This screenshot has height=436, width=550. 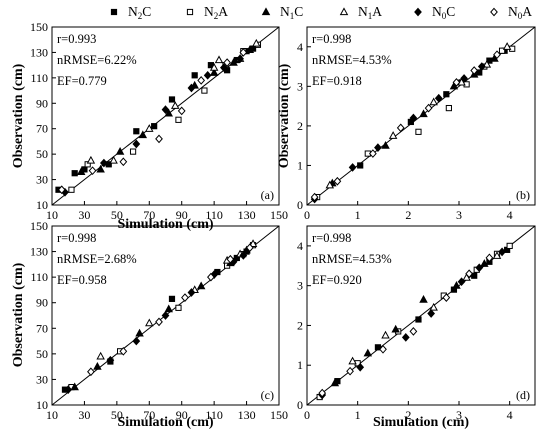 What do you see at coordinates (39, 78) in the screenshot?
I see `y-tick-label-a-5: 110` at bounding box center [39, 78].